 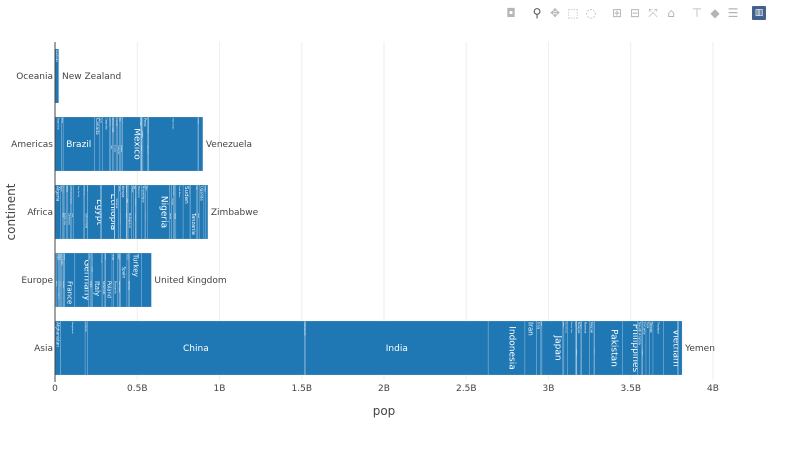 What do you see at coordinates (186, 195) in the screenshot?
I see `bar-segment-label: Sudan` at bounding box center [186, 195].